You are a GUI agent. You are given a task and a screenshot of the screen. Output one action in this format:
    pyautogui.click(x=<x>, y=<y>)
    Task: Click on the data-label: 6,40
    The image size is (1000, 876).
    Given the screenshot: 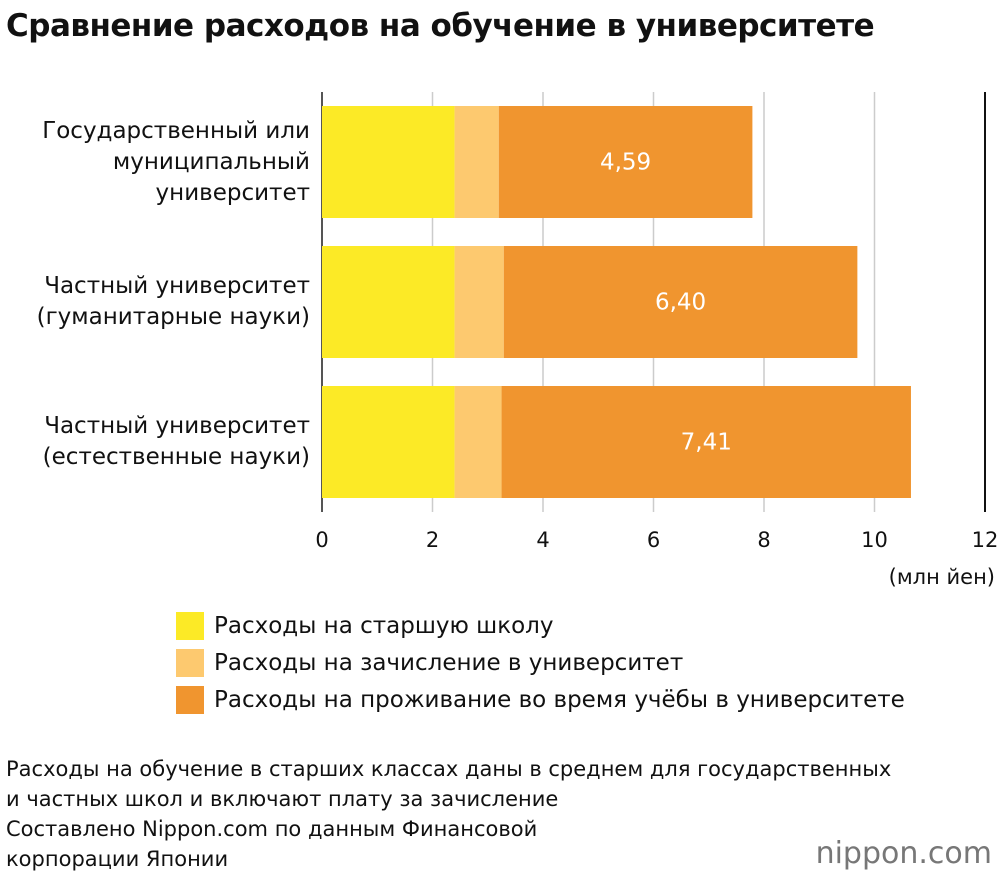 What is the action you would take?
    pyautogui.click(x=680, y=303)
    